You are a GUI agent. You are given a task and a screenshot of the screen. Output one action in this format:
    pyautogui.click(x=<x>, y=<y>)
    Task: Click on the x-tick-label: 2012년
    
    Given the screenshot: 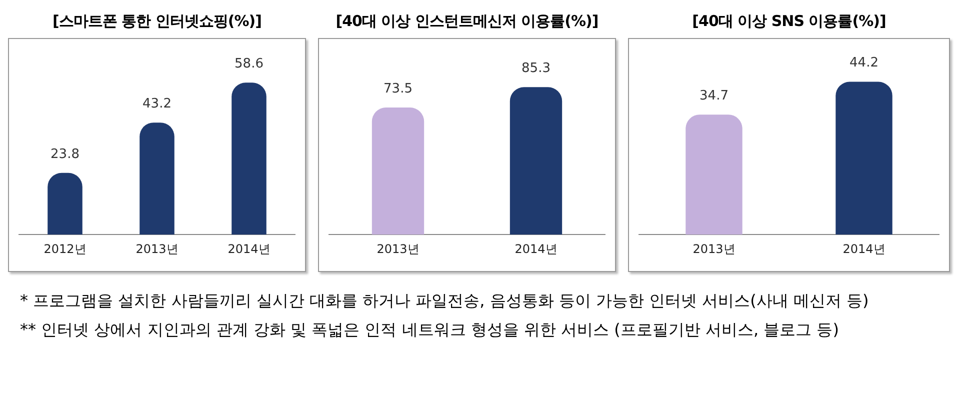 What is the action you would take?
    pyautogui.click(x=65, y=249)
    